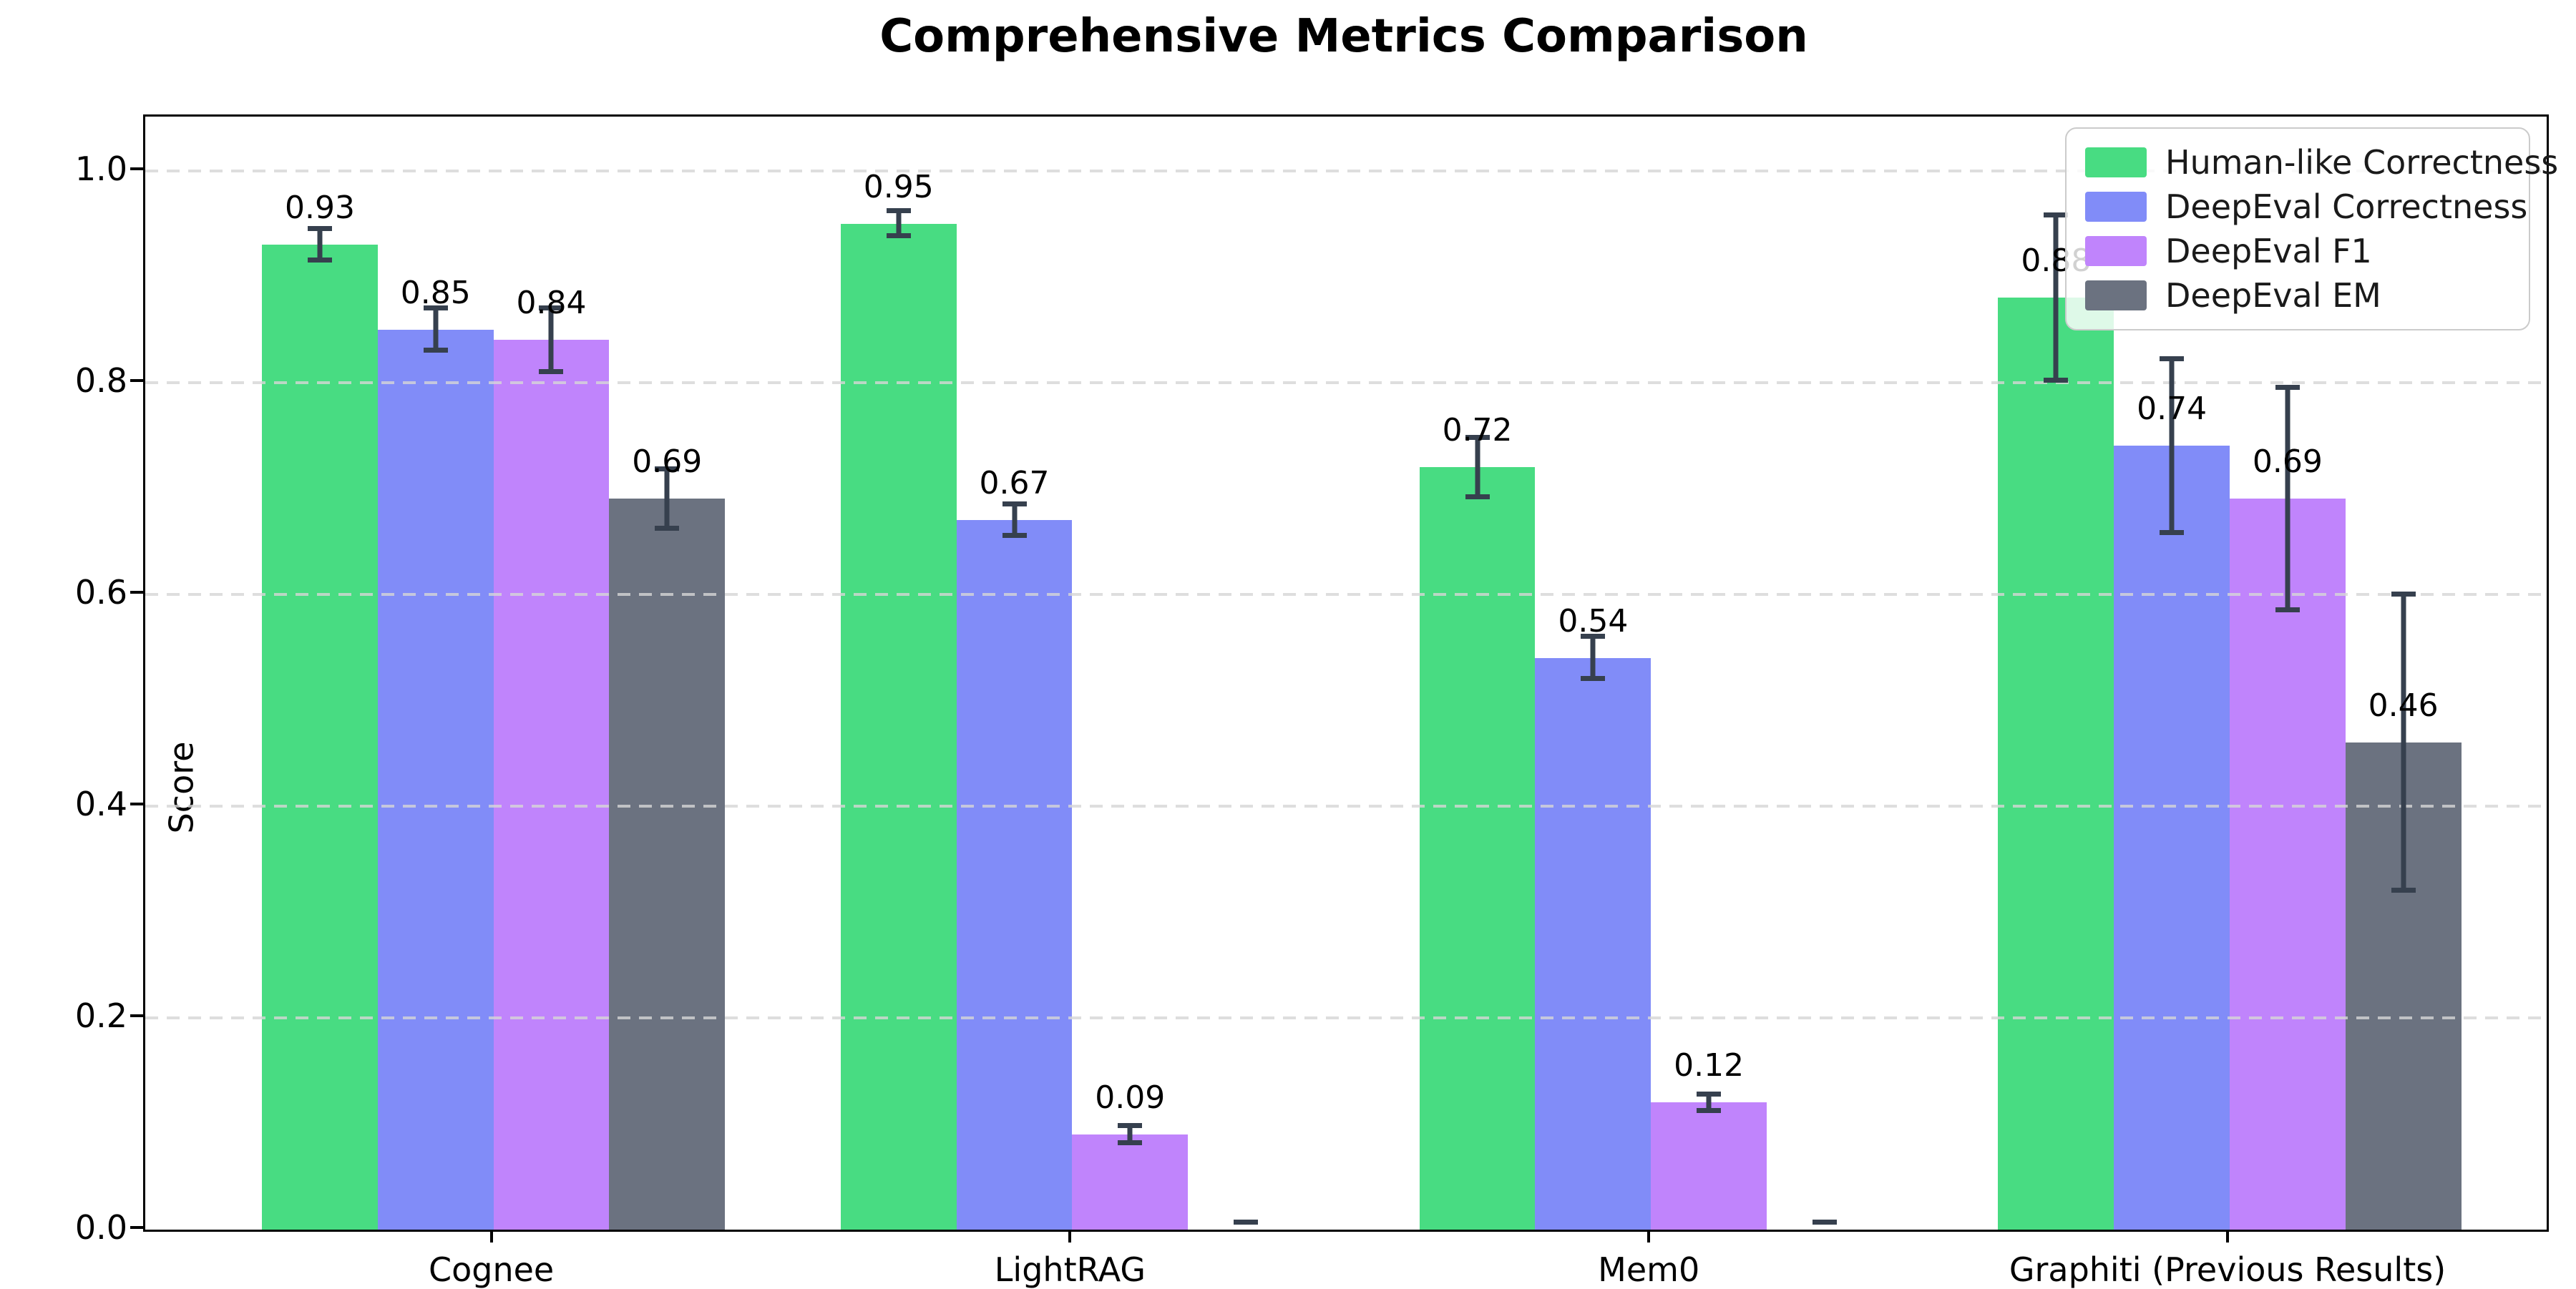 This screenshot has height=1289, width=2576. What do you see at coordinates (492, 1269) in the screenshot?
I see `x-tick-label-cognee: Cognee` at bounding box center [492, 1269].